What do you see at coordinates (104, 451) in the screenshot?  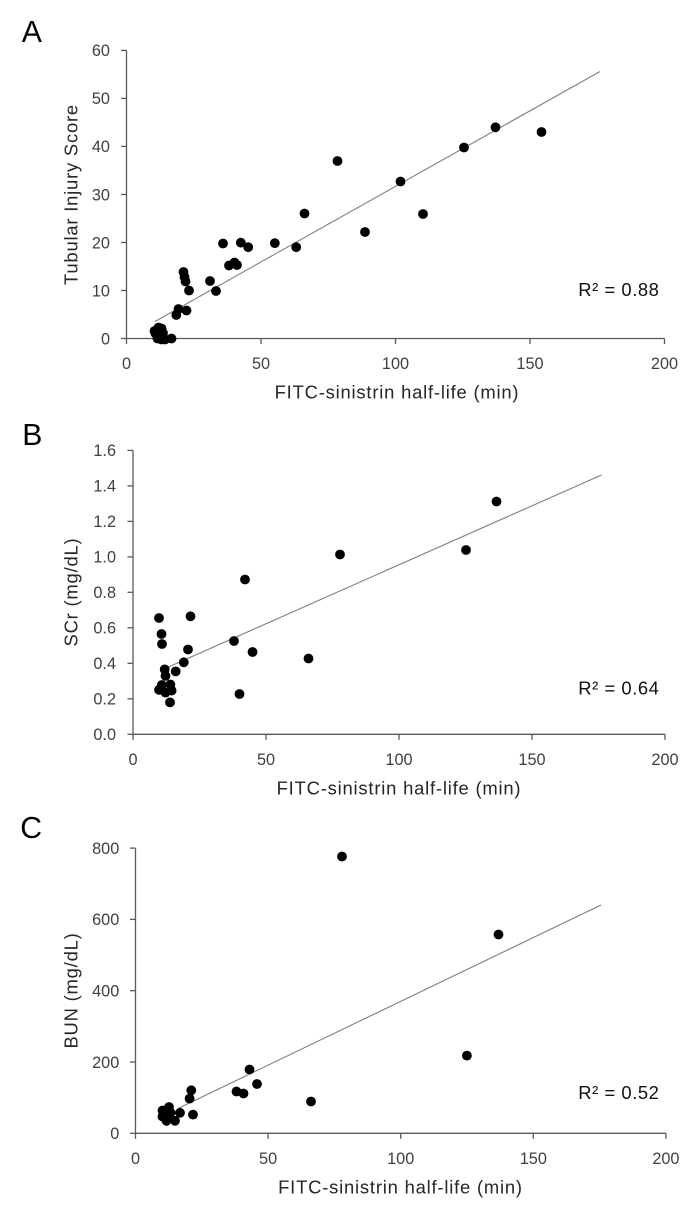 I see `svg-text: 1.6` at bounding box center [104, 451].